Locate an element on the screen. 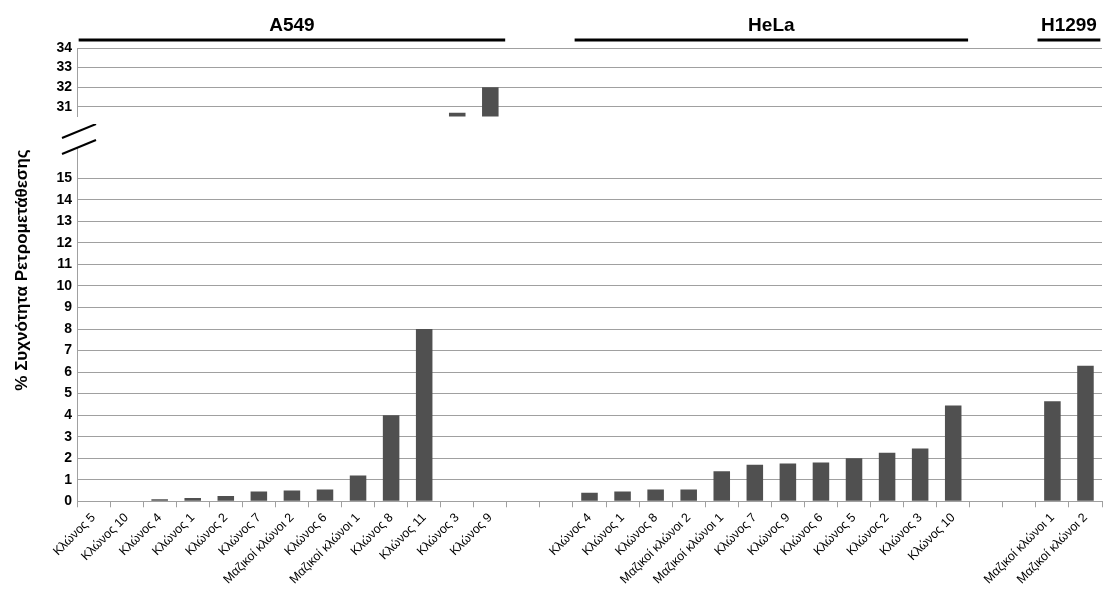 The width and height of the screenshot is (1110, 604). y-tick-label: 9 is located at coordinates (68, 306).